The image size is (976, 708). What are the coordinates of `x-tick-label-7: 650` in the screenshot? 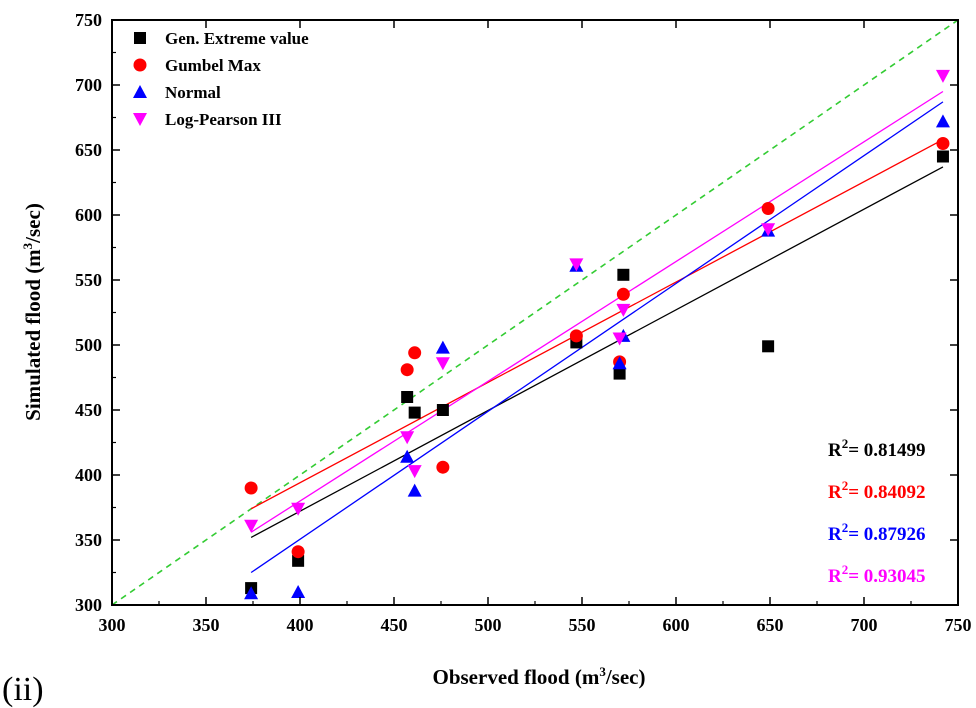 It's located at (770, 625).